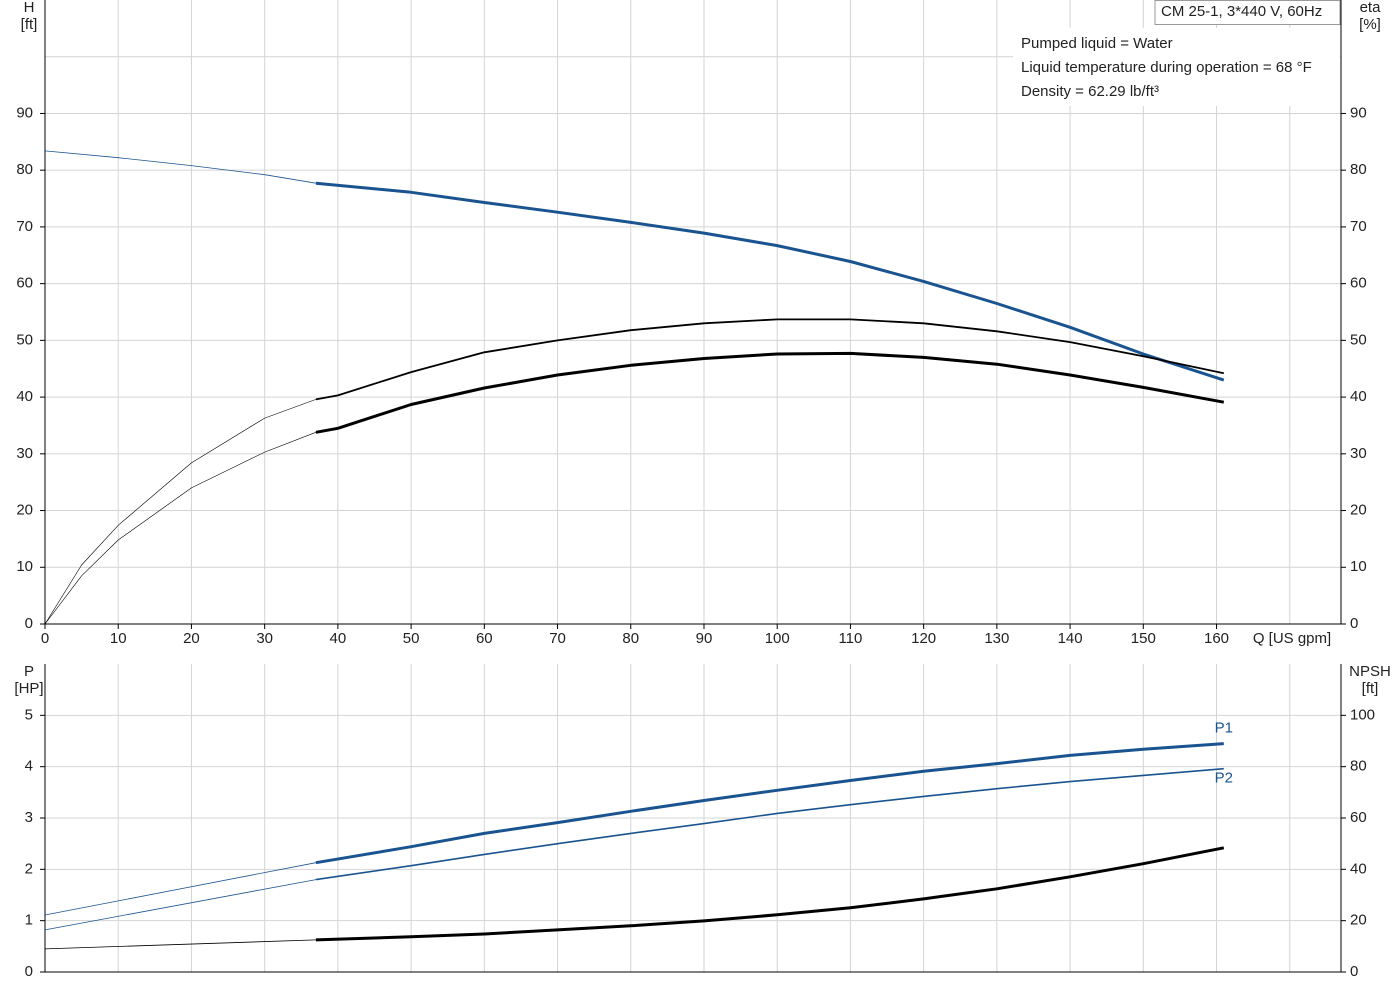 This screenshot has height=1000, width=1400. I want to click on title-box, so click(1247, 12).